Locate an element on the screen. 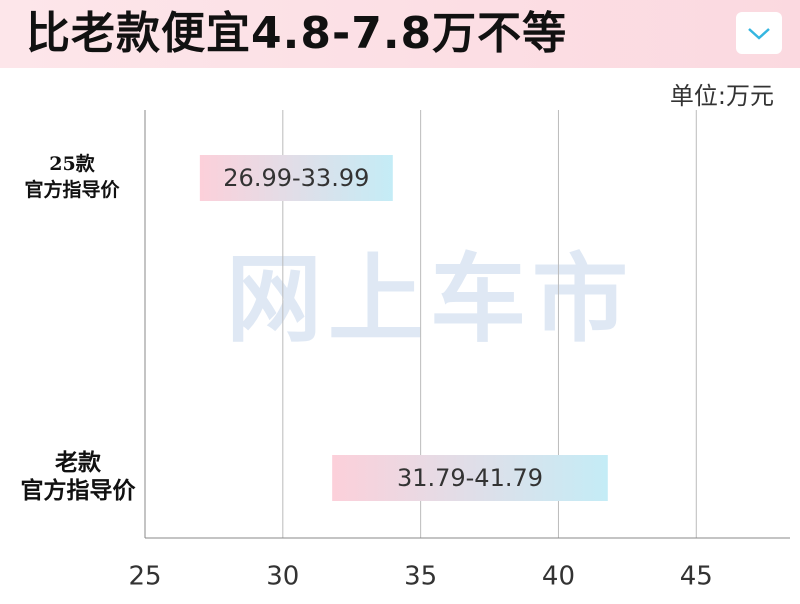 The height and width of the screenshot is (604, 800). y-category-label: 老款 is located at coordinates (78, 462).